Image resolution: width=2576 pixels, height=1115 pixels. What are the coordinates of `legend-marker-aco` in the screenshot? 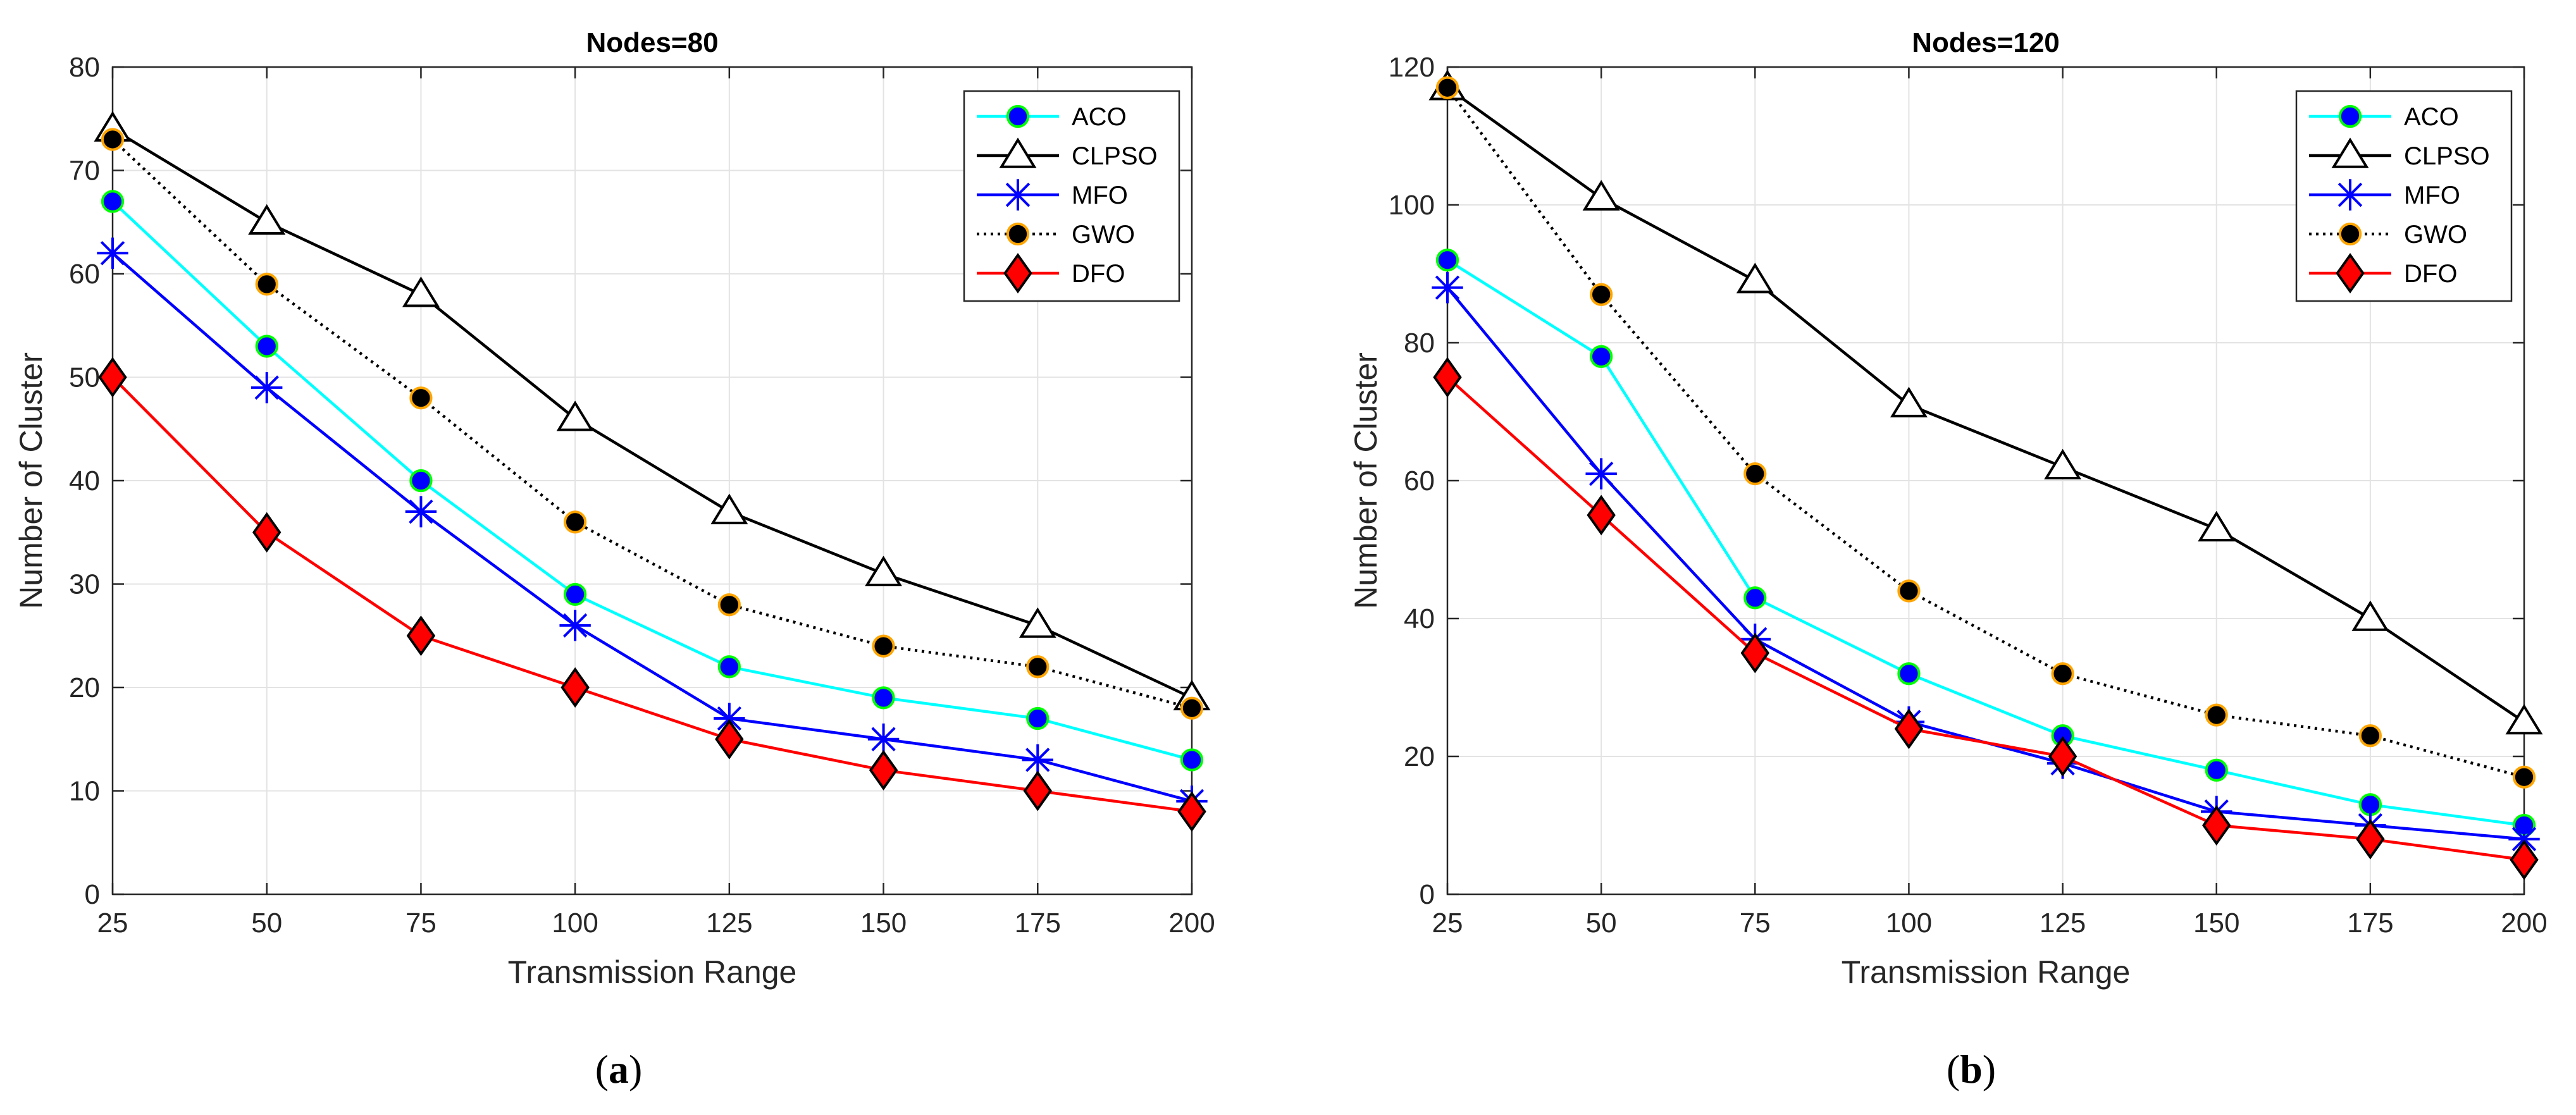 It's located at (1018, 116).